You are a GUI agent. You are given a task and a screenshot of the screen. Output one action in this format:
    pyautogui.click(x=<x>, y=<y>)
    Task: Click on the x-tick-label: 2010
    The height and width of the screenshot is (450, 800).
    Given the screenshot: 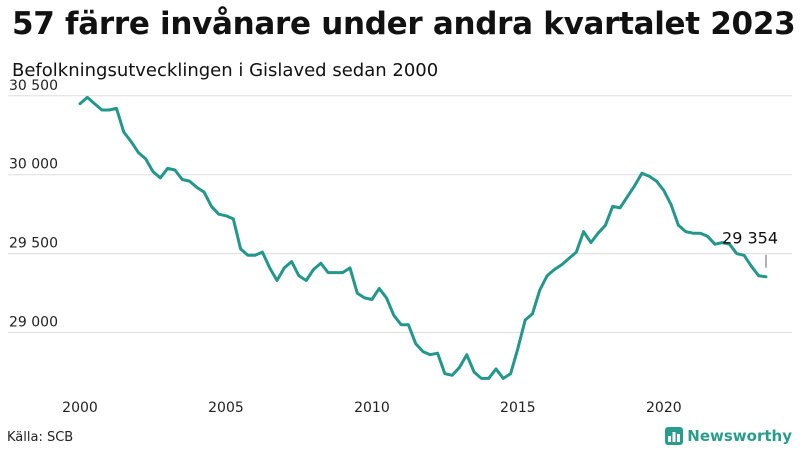 What is the action you would take?
    pyautogui.click(x=372, y=408)
    